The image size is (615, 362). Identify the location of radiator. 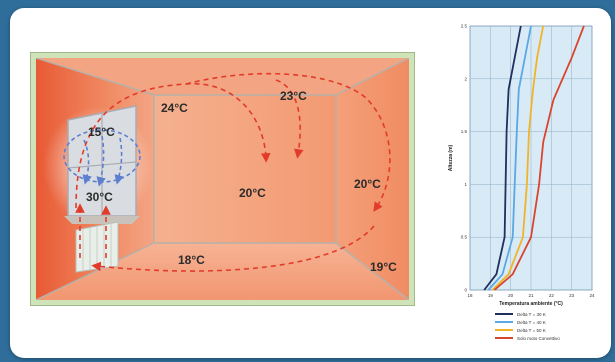
(97, 247).